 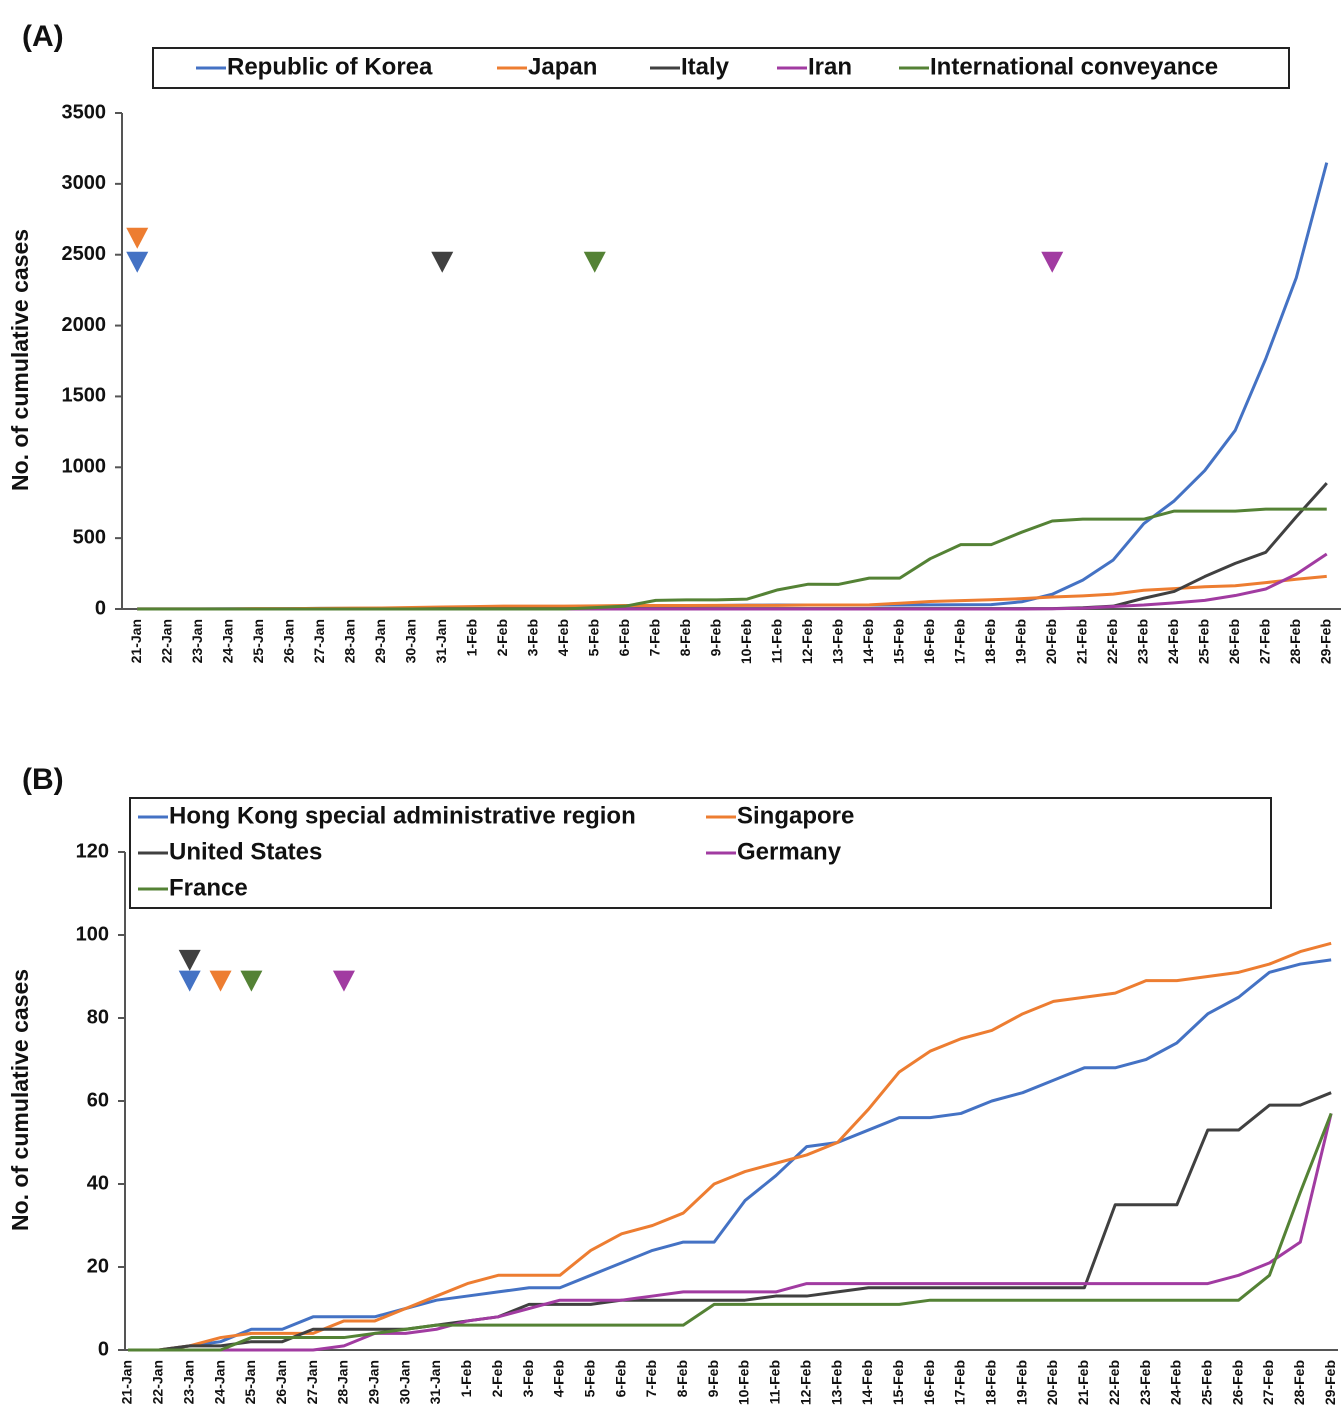 I want to click on y-tick-label: 500, so click(x=89, y=537).